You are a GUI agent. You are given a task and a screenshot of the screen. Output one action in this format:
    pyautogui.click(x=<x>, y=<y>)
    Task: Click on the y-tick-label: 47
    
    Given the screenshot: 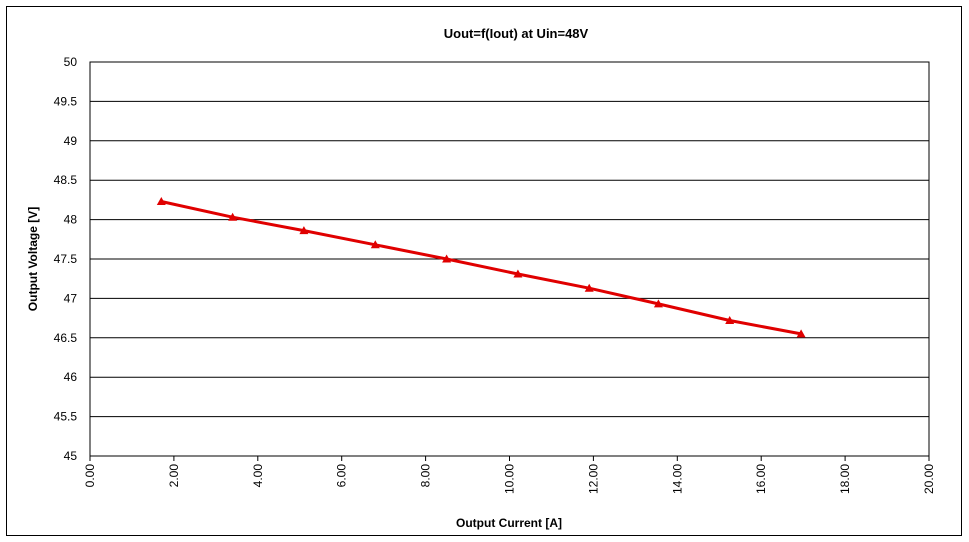 What is the action you would take?
    pyautogui.click(x=71, y=298)
    